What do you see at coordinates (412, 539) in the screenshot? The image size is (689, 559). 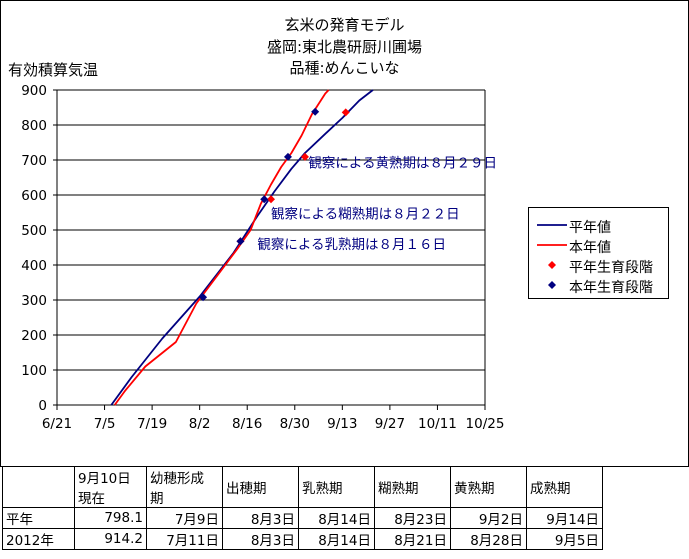 I see `table-cell: 8月21日` at bounding box center [412, 539].